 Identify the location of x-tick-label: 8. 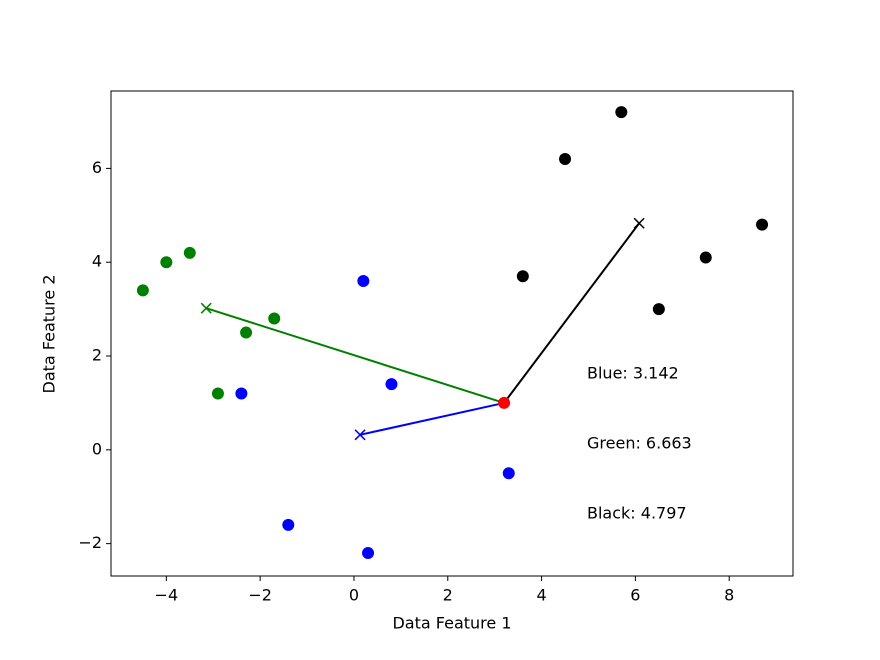
(729, 595).